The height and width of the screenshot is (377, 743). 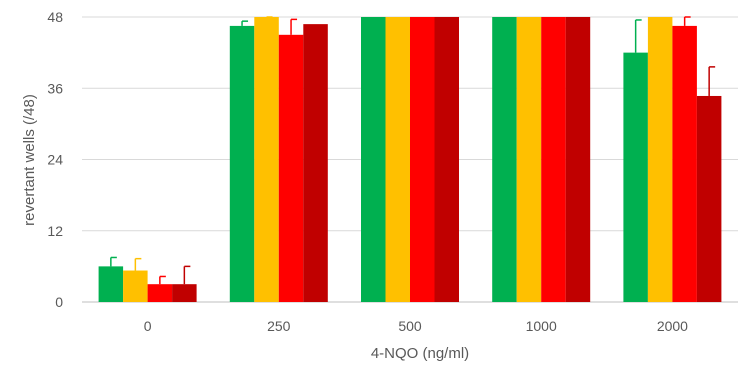 What do you see at coordinates (59, 302) in the screenshot?
I see `y-tick-label: 0` at bounding box center [59, 302].